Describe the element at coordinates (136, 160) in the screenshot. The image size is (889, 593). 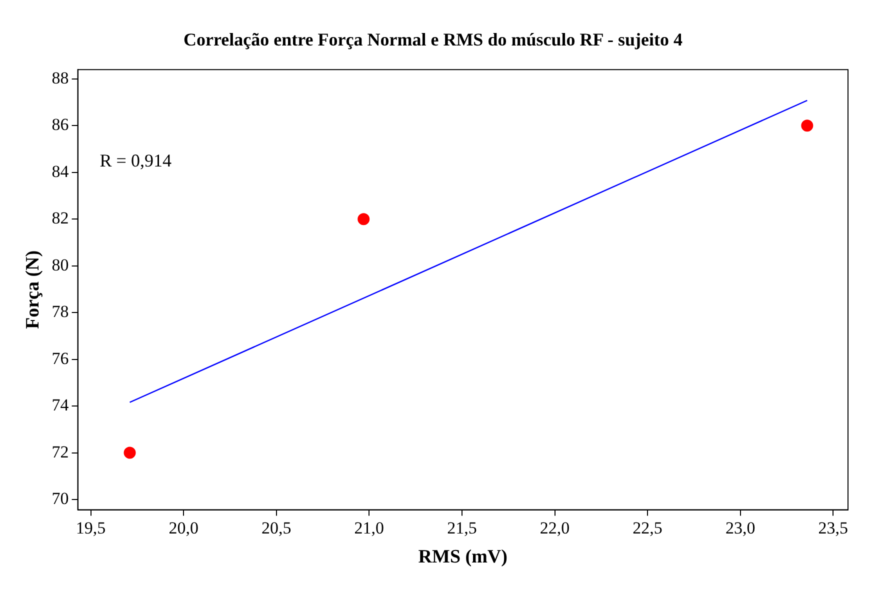
I see `annotation: R = 0,914` at that location.